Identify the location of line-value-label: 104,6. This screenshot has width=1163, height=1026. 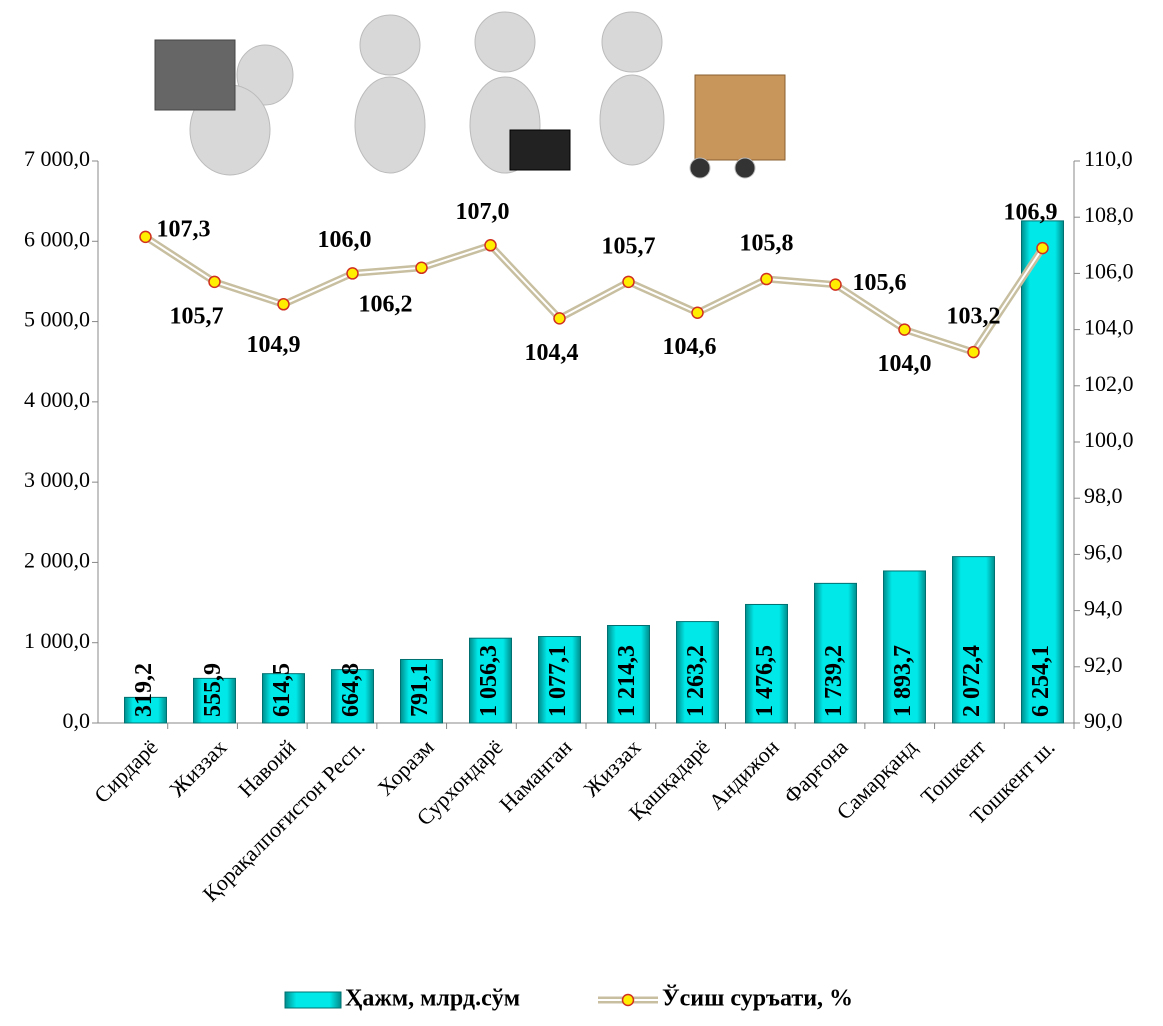
(690, 347).